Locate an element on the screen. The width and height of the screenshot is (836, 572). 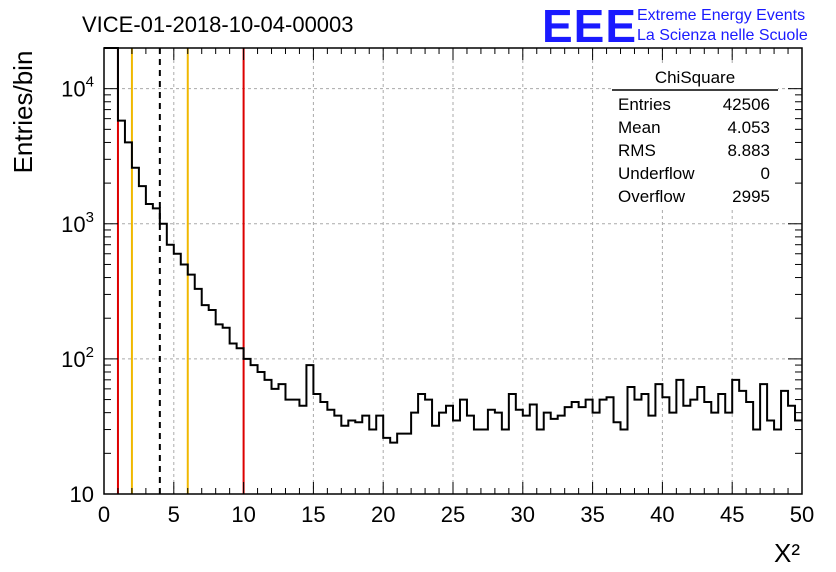
x-tick-label: 40 is located at coordinates (662, 514).